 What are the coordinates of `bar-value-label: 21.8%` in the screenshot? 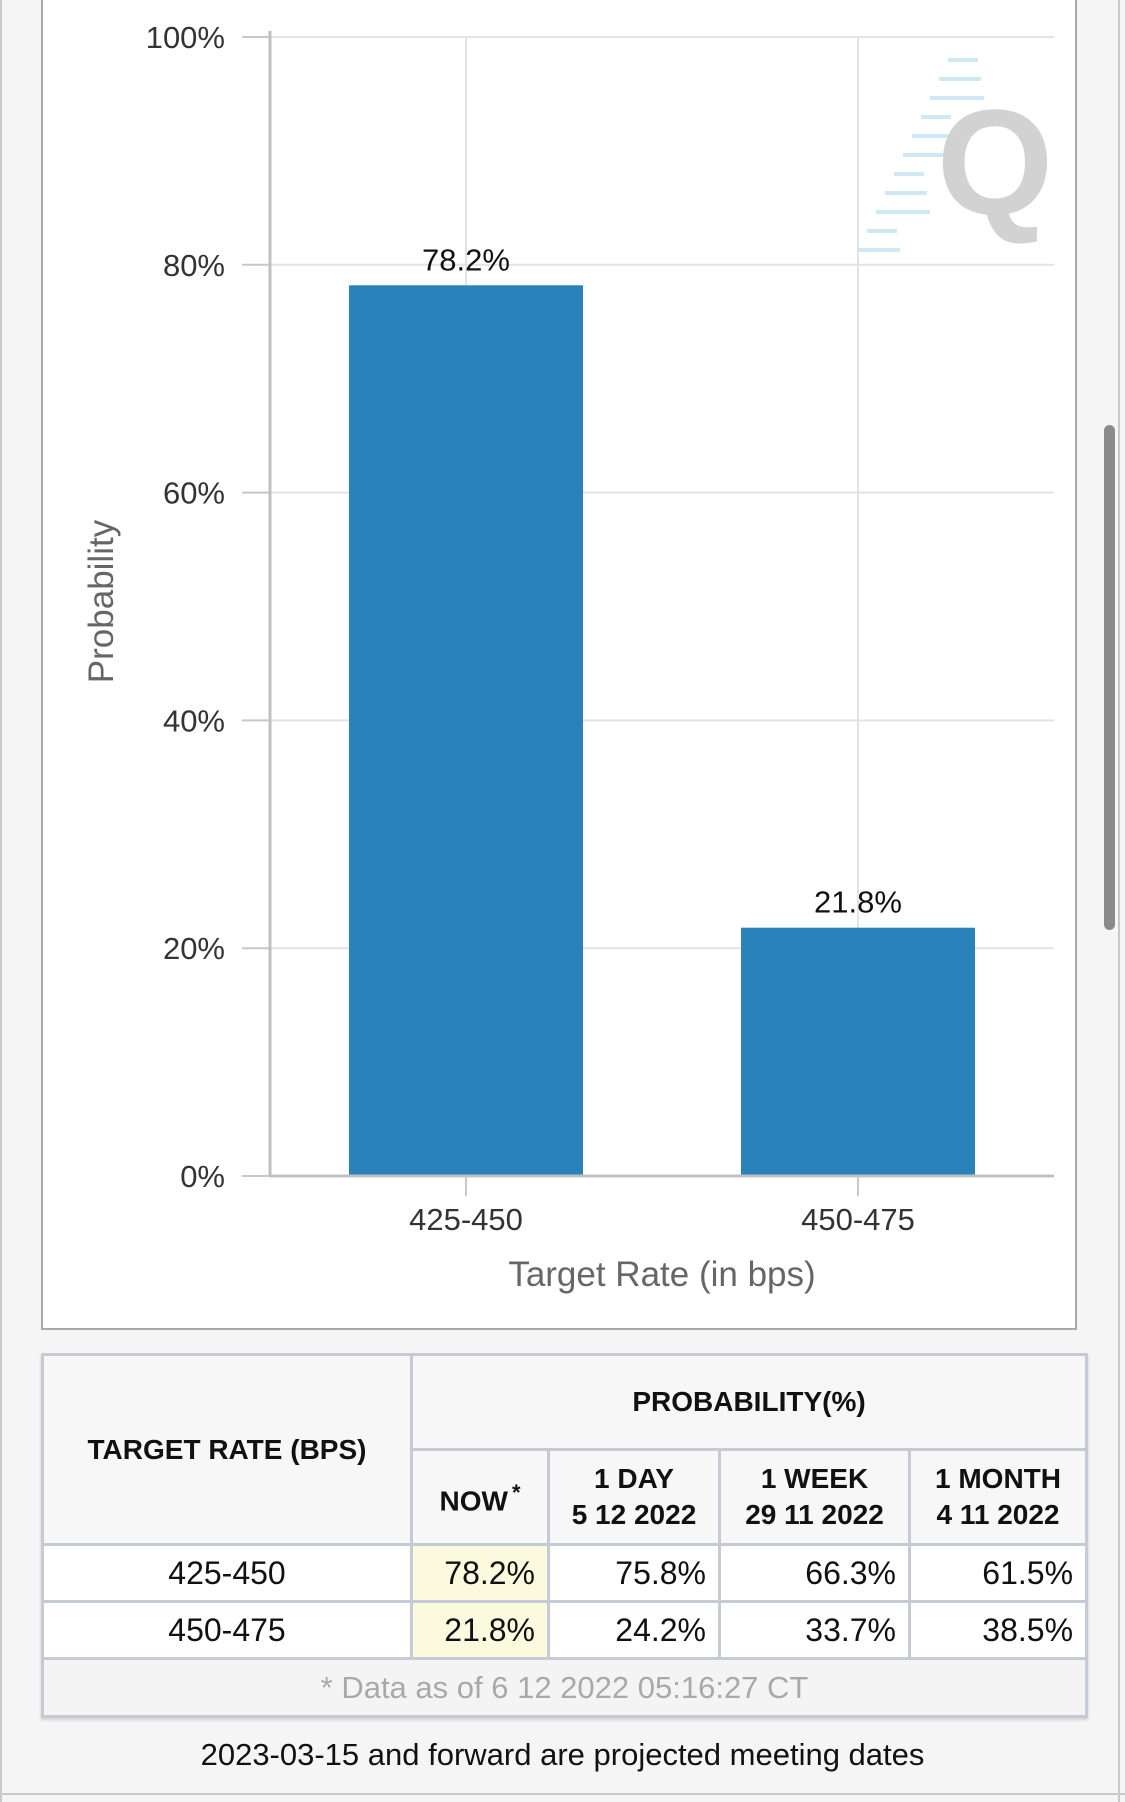 It's located at (858, 902).